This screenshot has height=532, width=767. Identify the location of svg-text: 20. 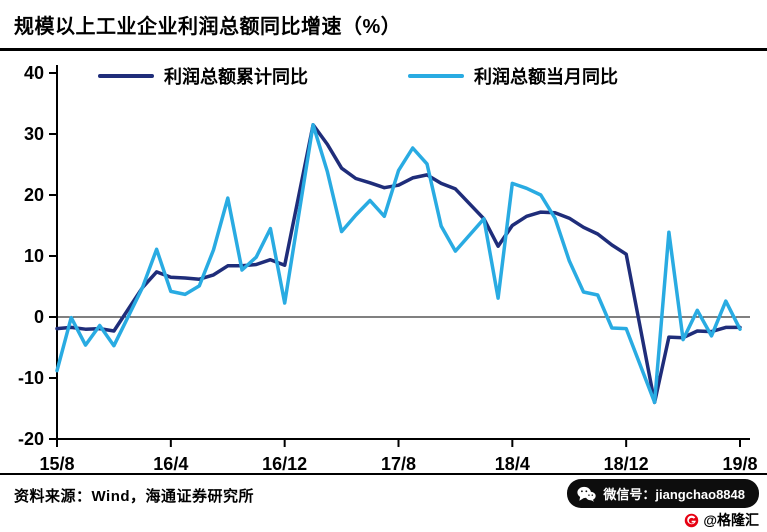
(34, 195).